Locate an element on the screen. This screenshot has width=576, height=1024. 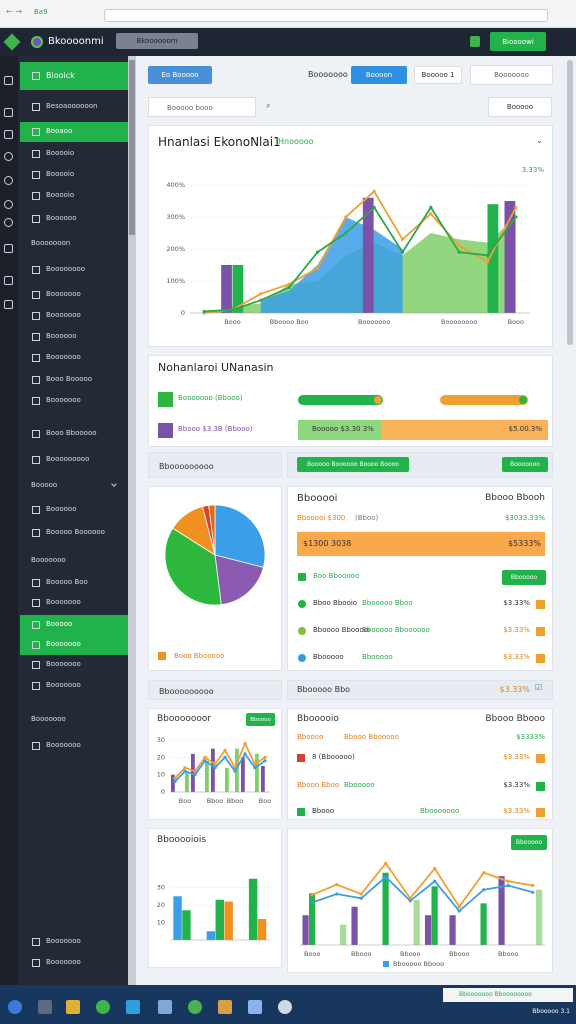
nav-item: Booaoo is located at coordinates (59, 131).